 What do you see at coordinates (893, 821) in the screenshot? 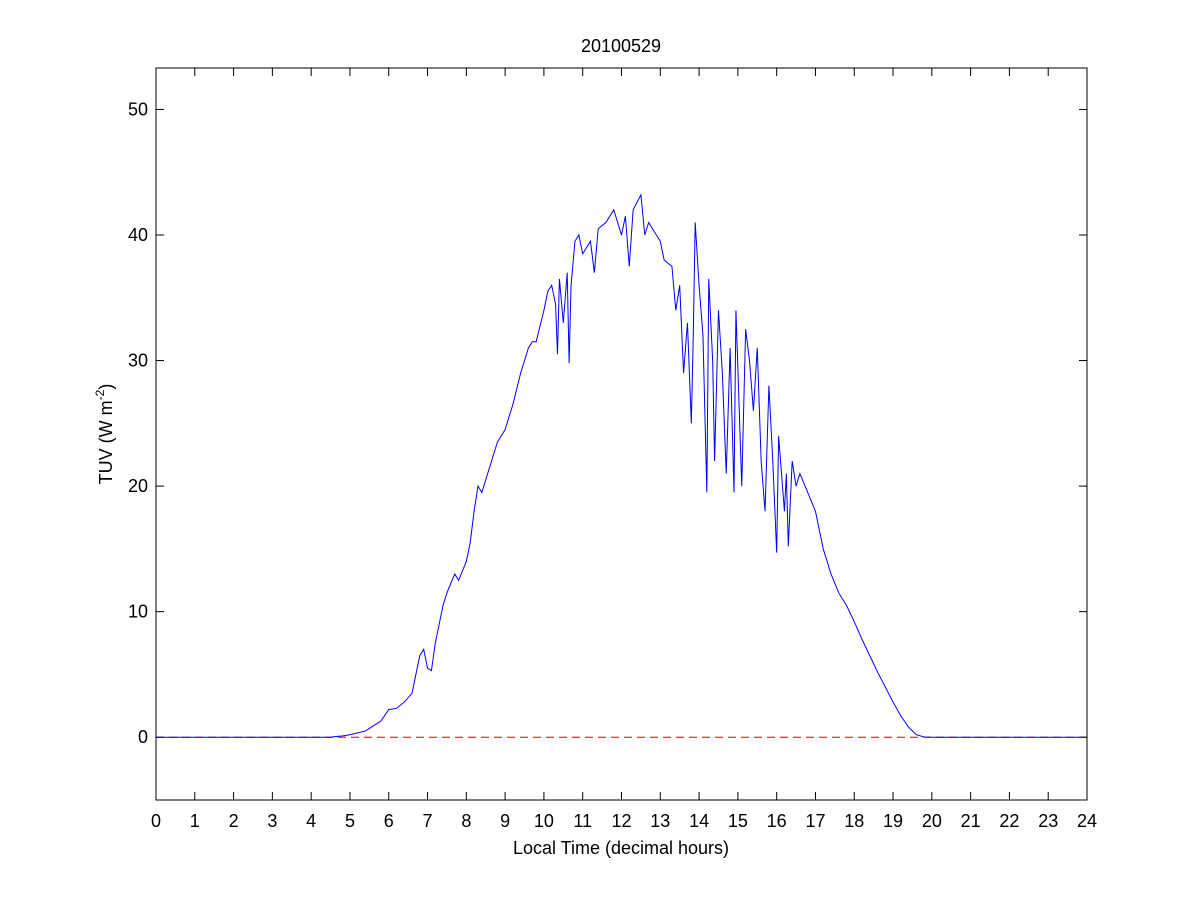
I see `x-tick-label: 19` at bounding box center [893, 821].